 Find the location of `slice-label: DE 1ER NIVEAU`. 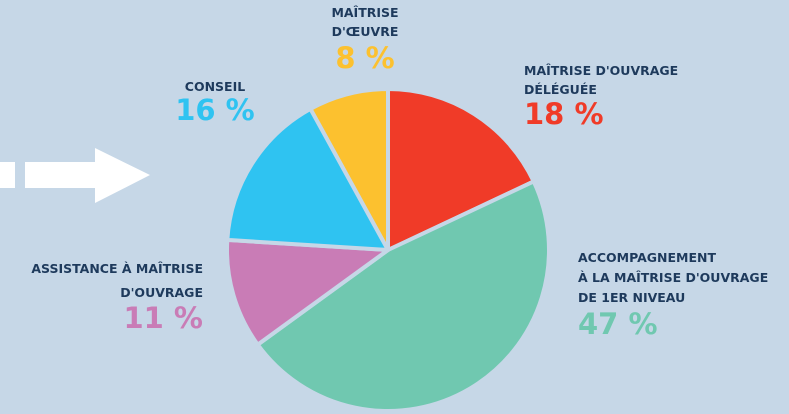

slice-label: DE 1ER NIVEAU is located at coordinates (631, 297).